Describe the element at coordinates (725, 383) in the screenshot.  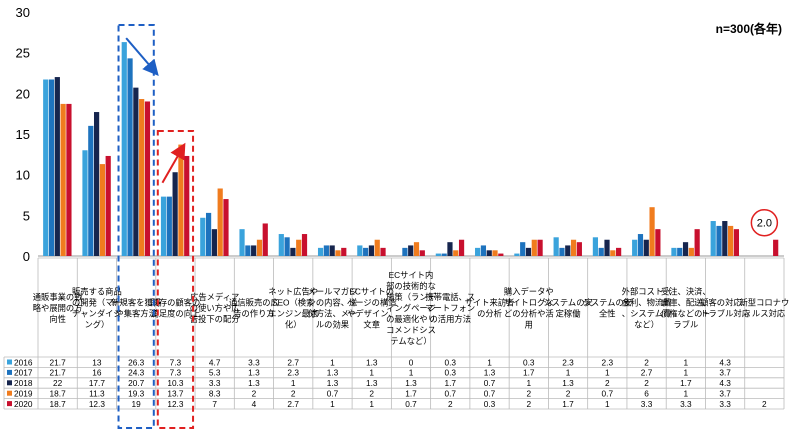
I see `data-value: 4.3` at that location.